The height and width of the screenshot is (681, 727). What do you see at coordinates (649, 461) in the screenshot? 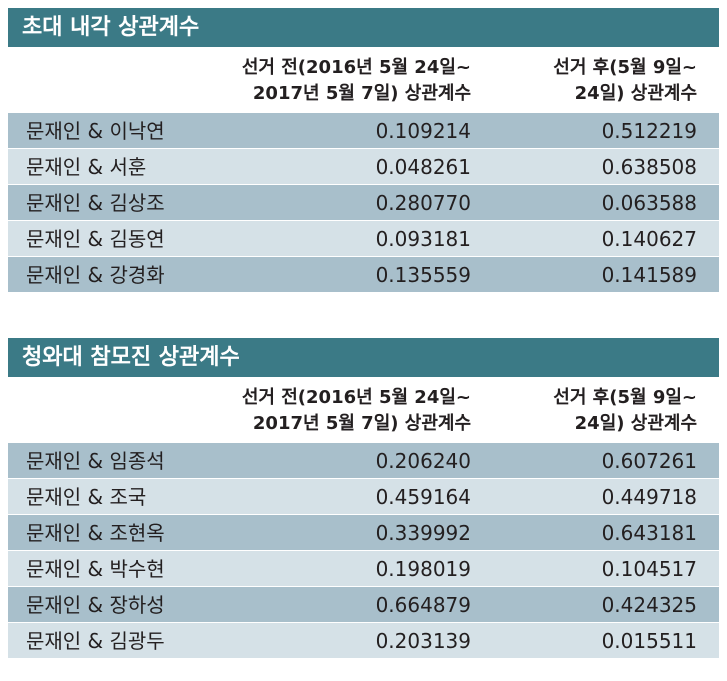
I see `after-value: 0.607261` at bounding box center [649, 461].